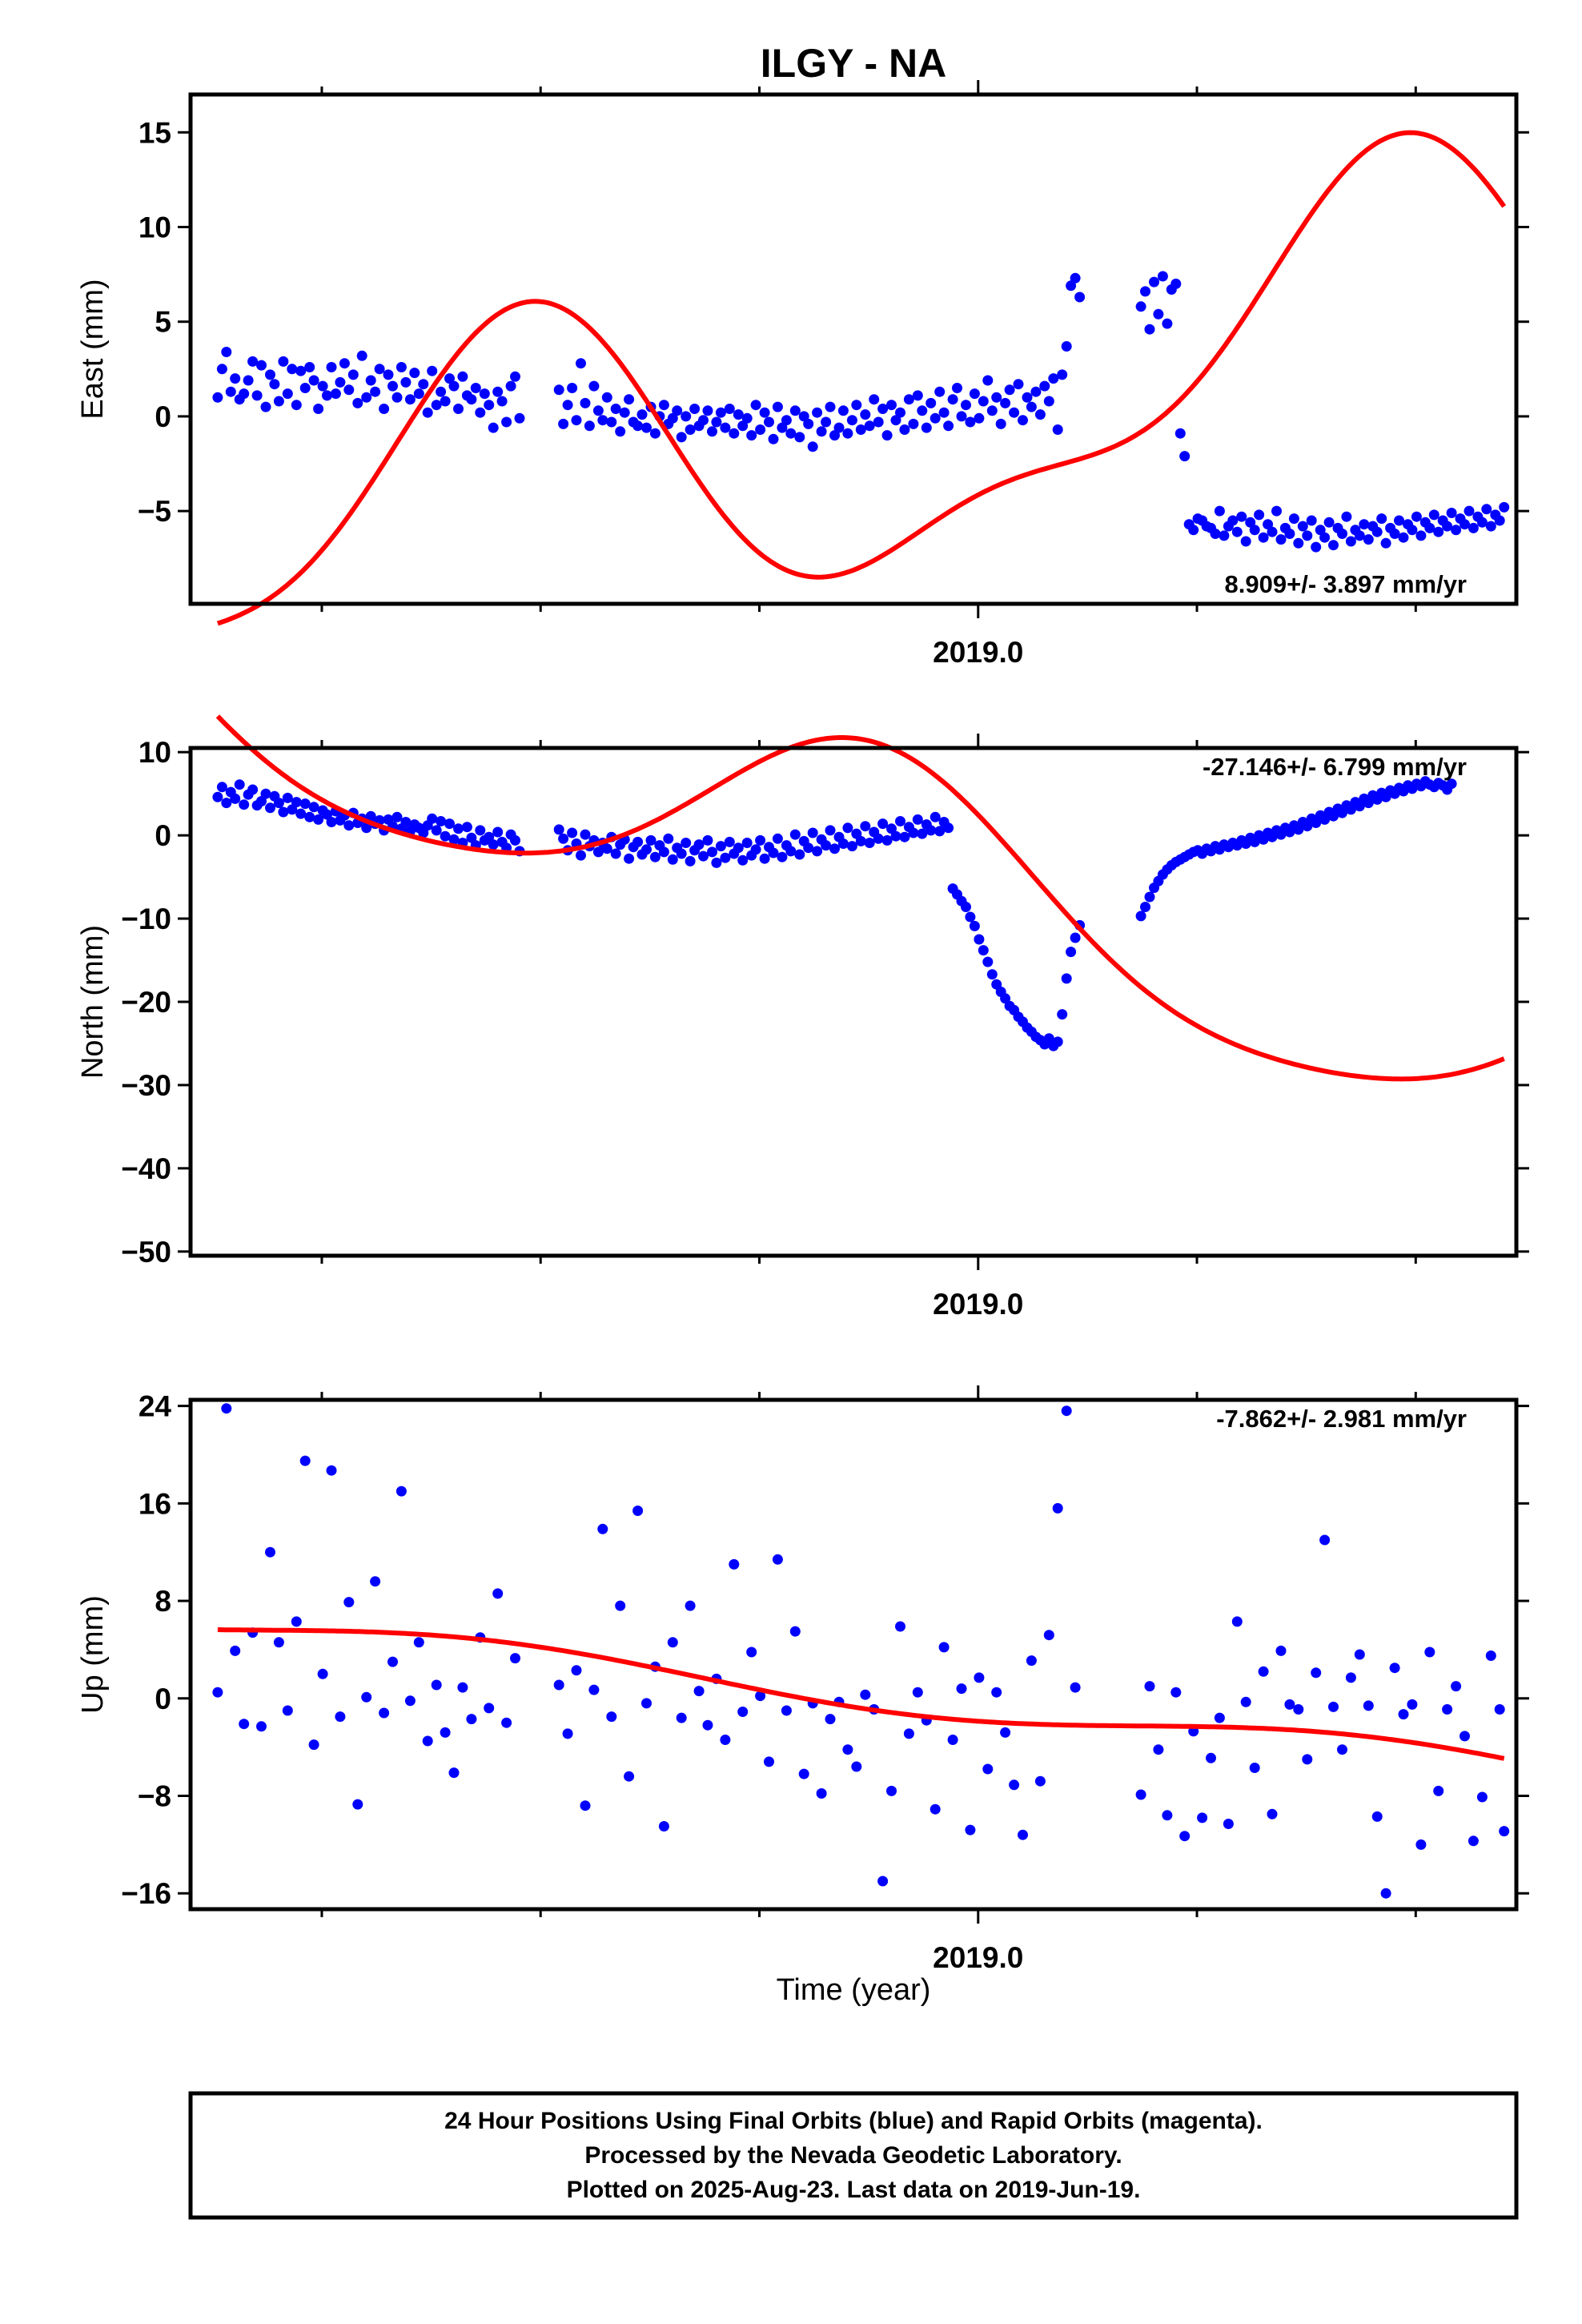  I want to click on y-tick-label: −30, so click(146, 1085).